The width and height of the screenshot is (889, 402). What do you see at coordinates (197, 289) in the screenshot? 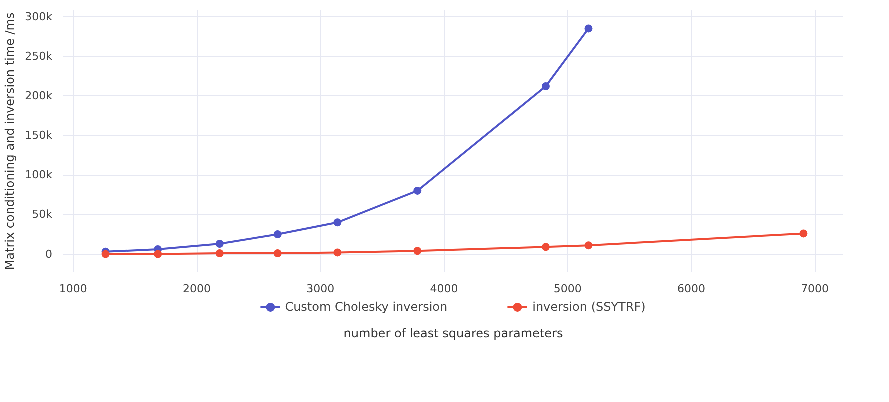
I see `x-tick-label: 2000` at bounding box center [197, 289].